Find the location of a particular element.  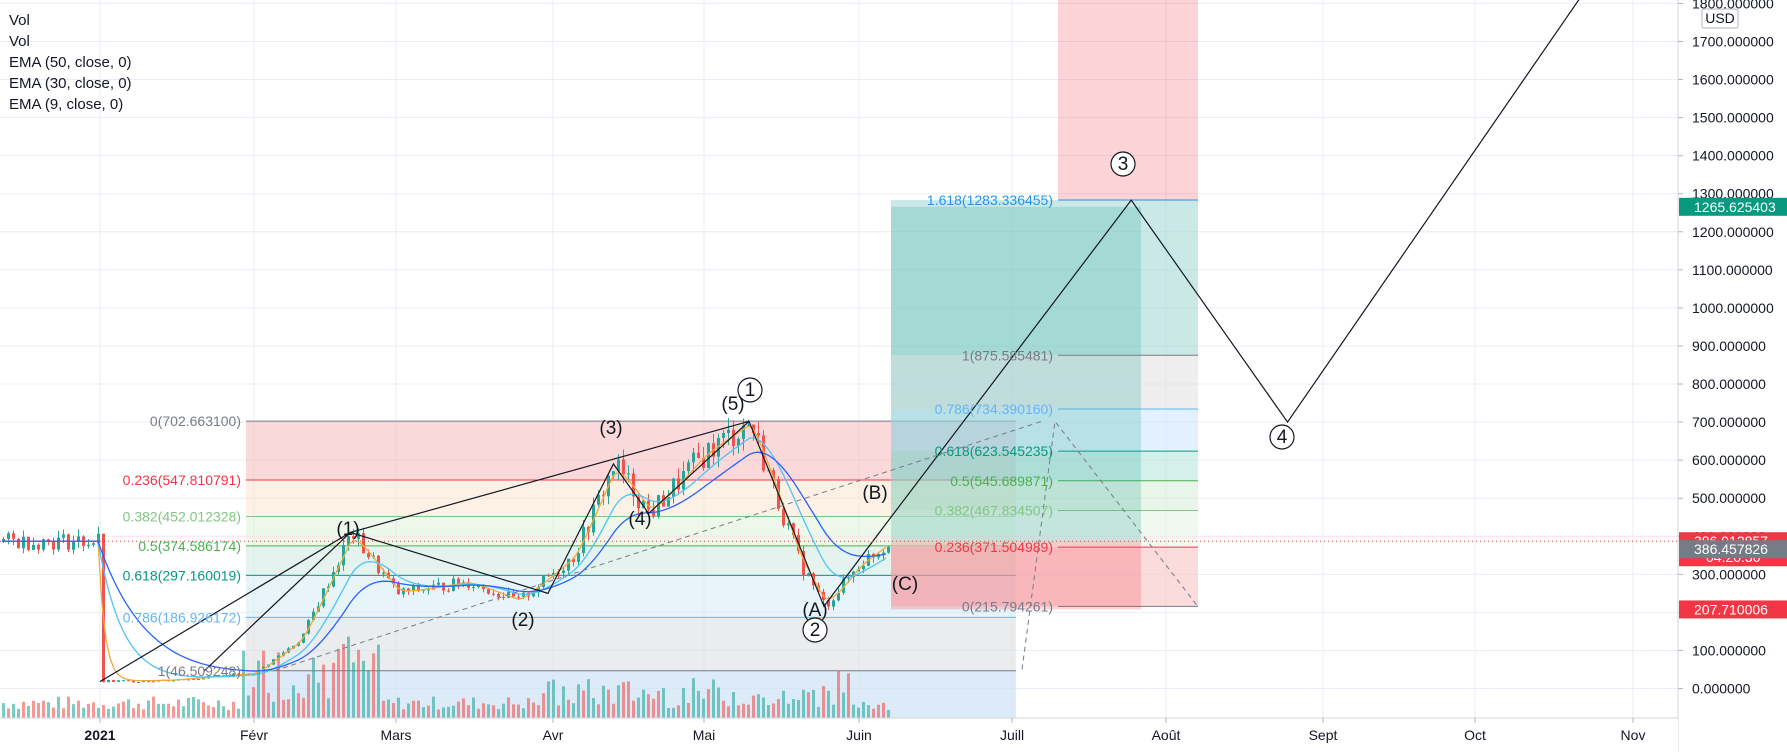

price-tick-label: 1800.000000 is located at coordinates (1733, 5).